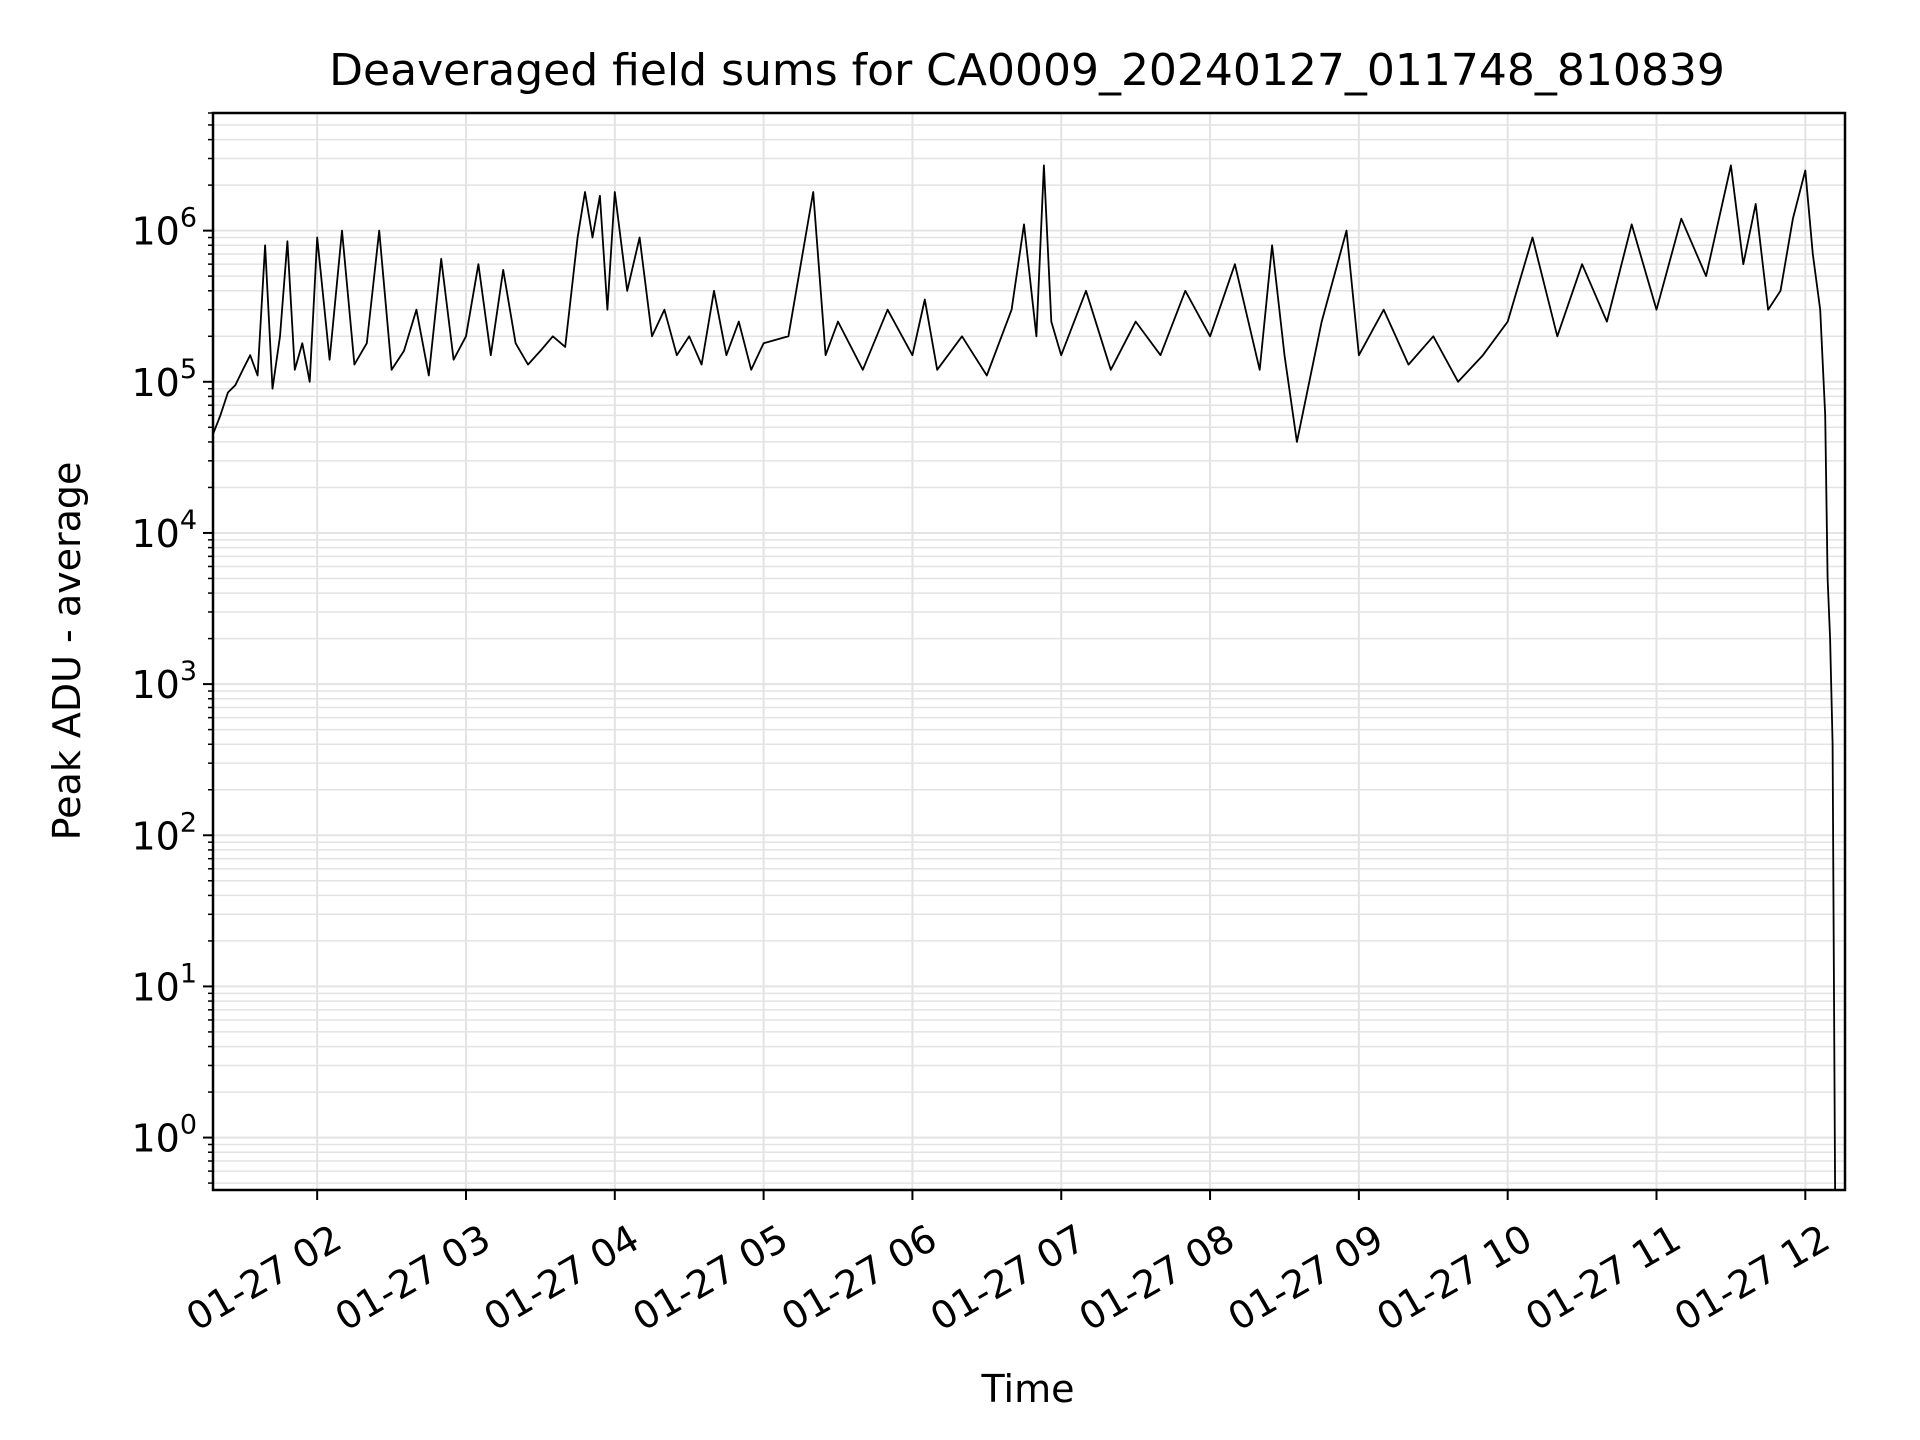  I want to click on y-axis: 10⁰ 10¹ 10² 10³ 10⁴ 10⁵ 10⁶, so click(172, 682).